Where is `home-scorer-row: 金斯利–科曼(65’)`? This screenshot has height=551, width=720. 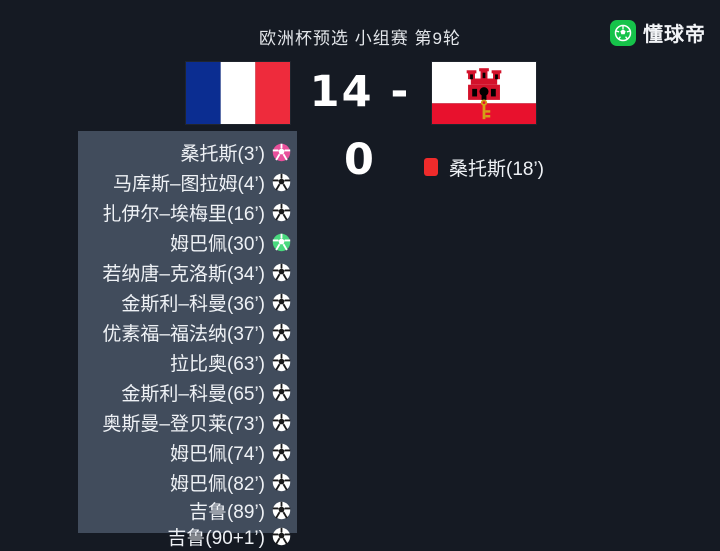
home-scorer-row: 金斯利–科曼(65’) is located at coordinates (187, 392).